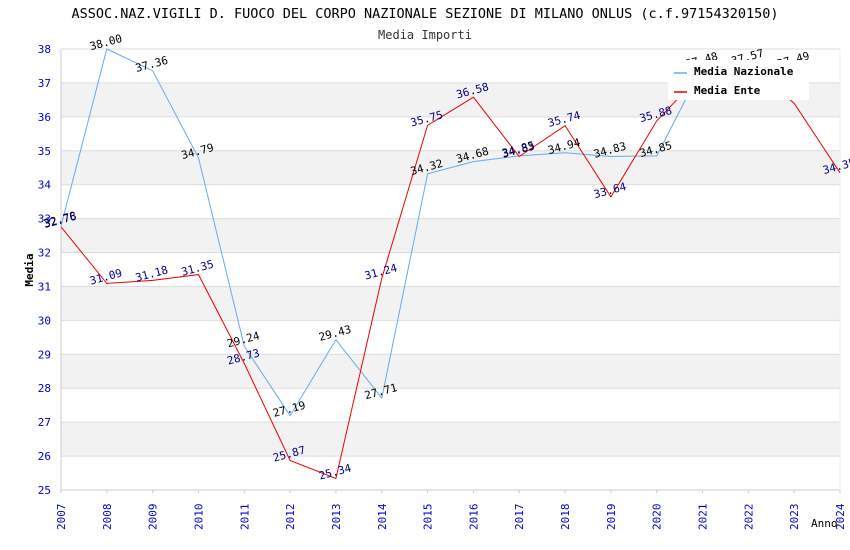 The image size is (850, 550). I want to click on x-tick-label: 2009, so click(153, 517).